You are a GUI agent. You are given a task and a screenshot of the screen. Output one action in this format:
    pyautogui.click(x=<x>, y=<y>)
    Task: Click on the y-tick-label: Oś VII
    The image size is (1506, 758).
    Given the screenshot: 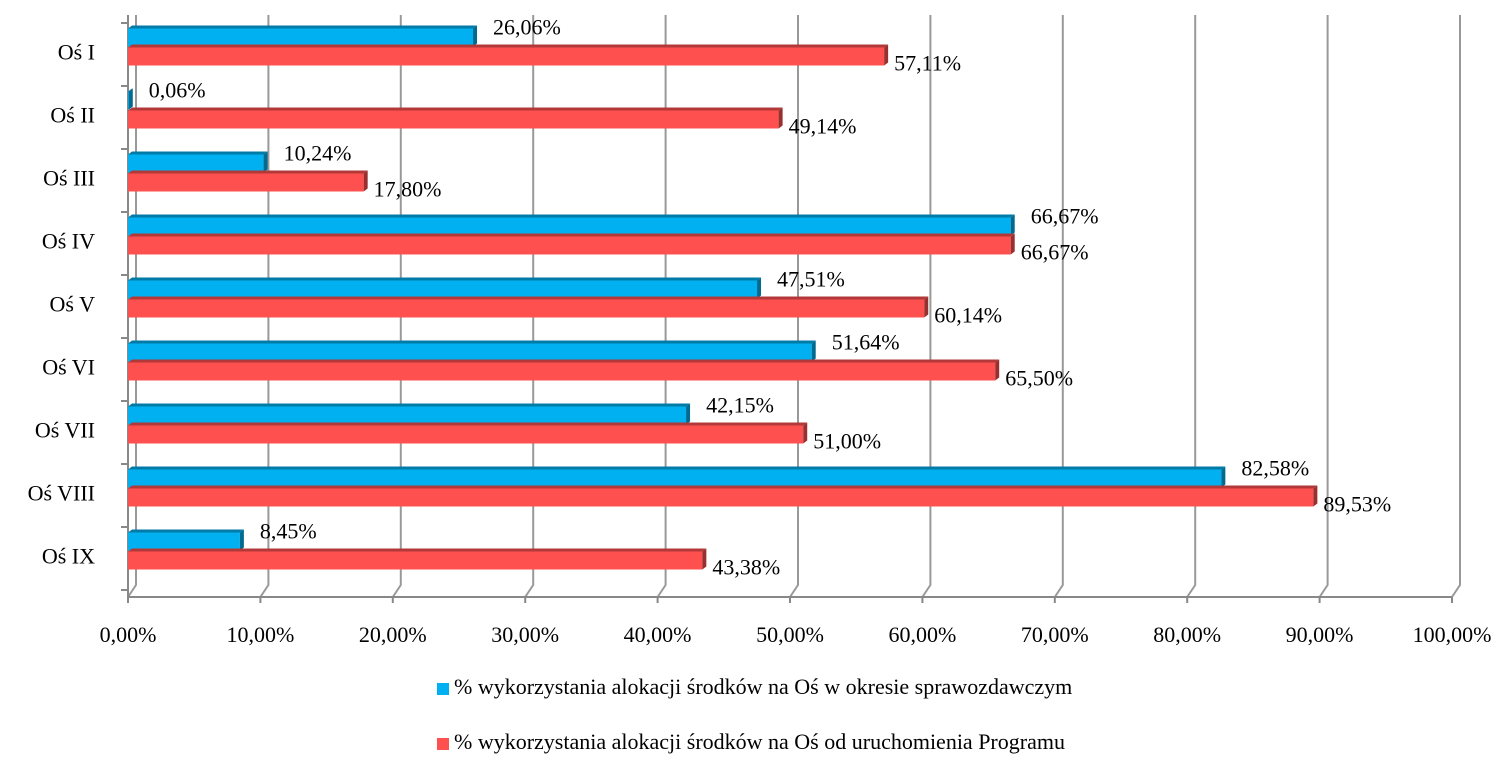 What is the action you would take?
    pyautogui.click(x=65, y=430)
    